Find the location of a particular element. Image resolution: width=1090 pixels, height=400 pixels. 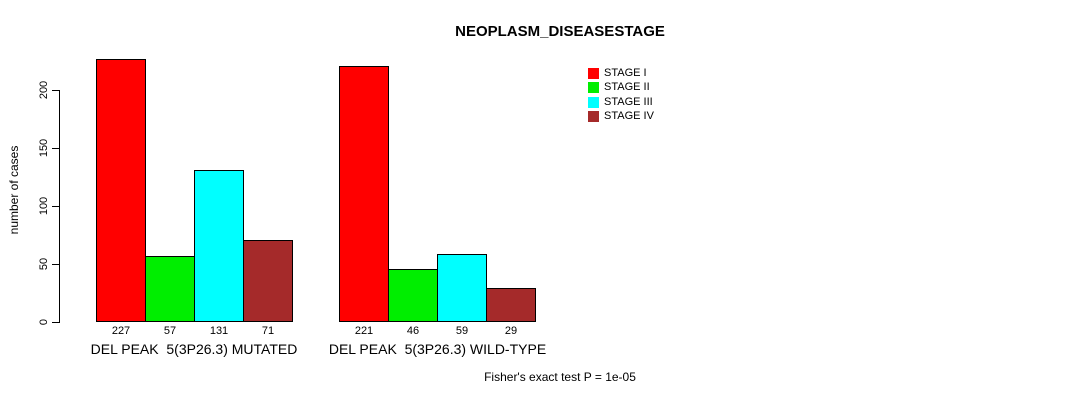

legend-item: STAGE I is located at coordinates (617, 73).